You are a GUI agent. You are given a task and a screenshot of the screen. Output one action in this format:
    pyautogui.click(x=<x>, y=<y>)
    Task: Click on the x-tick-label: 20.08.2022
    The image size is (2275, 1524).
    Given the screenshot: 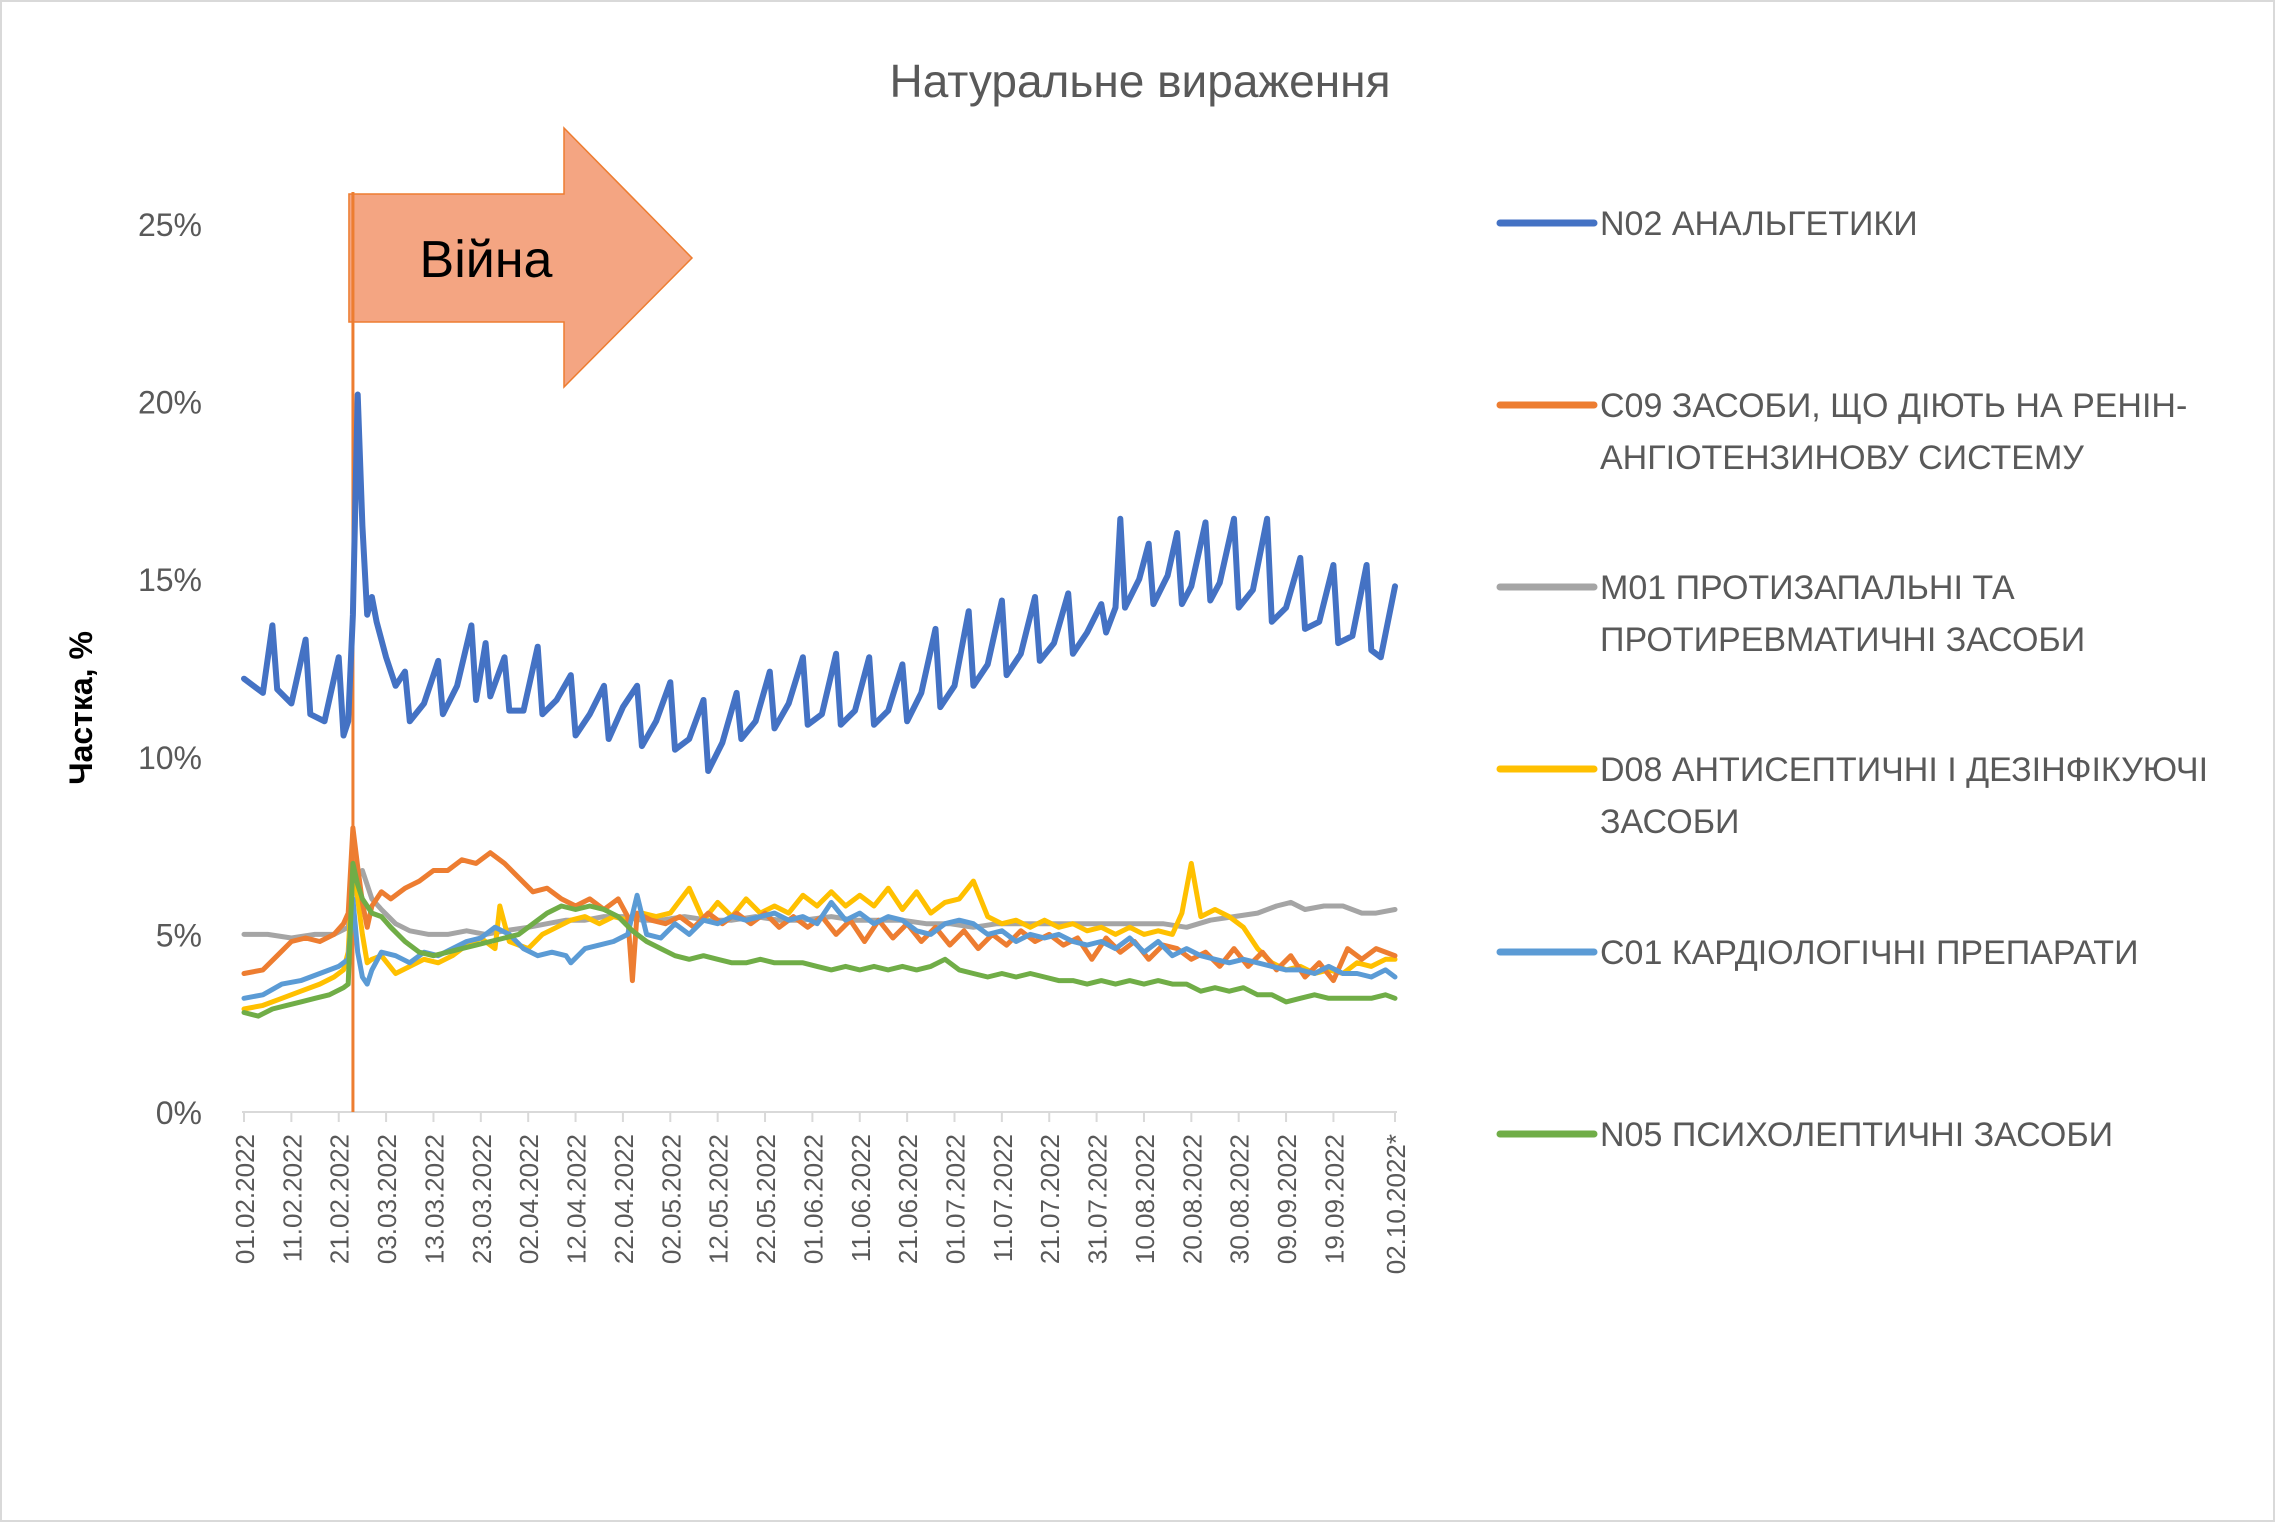 What is the action you would take?
    pyautogui.click(x=1192, y=1199)
    